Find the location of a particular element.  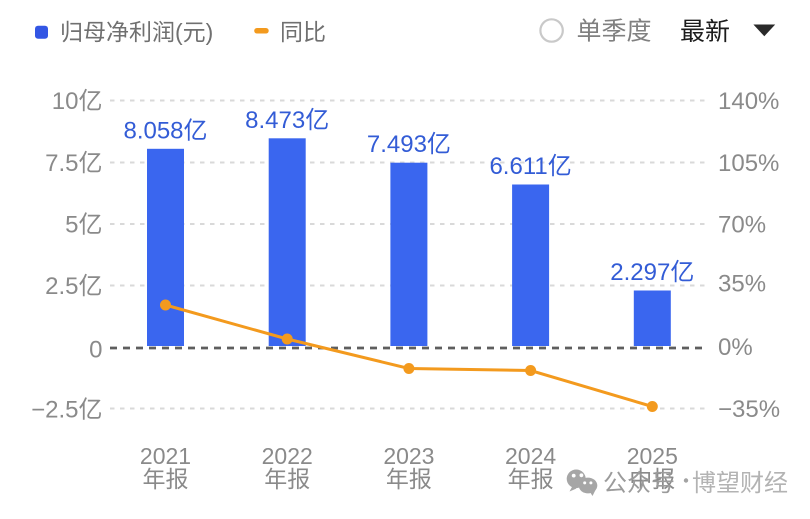

svg-text: 2022 is located at coordinates (287, 456).